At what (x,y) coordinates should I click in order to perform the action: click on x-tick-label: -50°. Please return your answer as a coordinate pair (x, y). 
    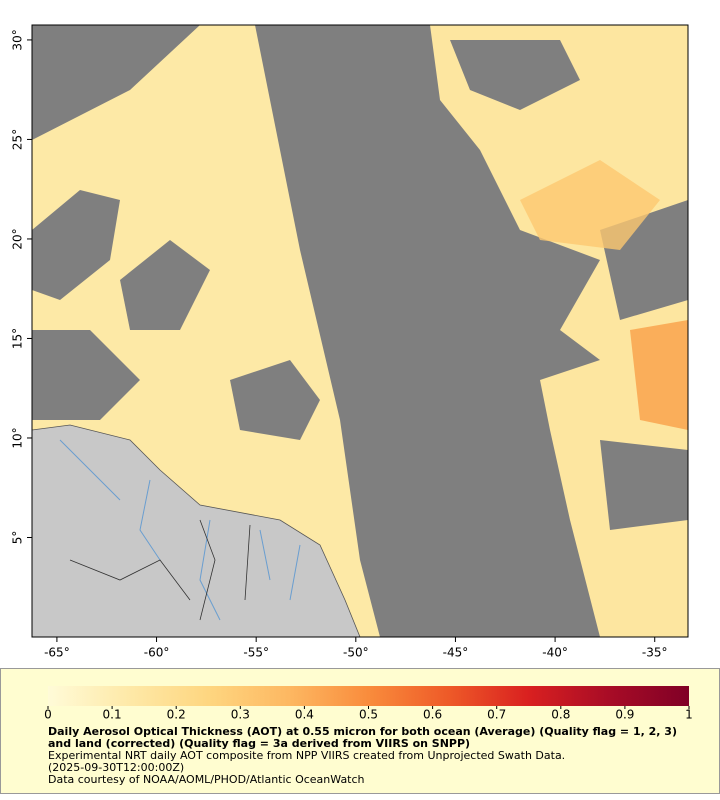
    Looking at the image, I should click on (356, 653).